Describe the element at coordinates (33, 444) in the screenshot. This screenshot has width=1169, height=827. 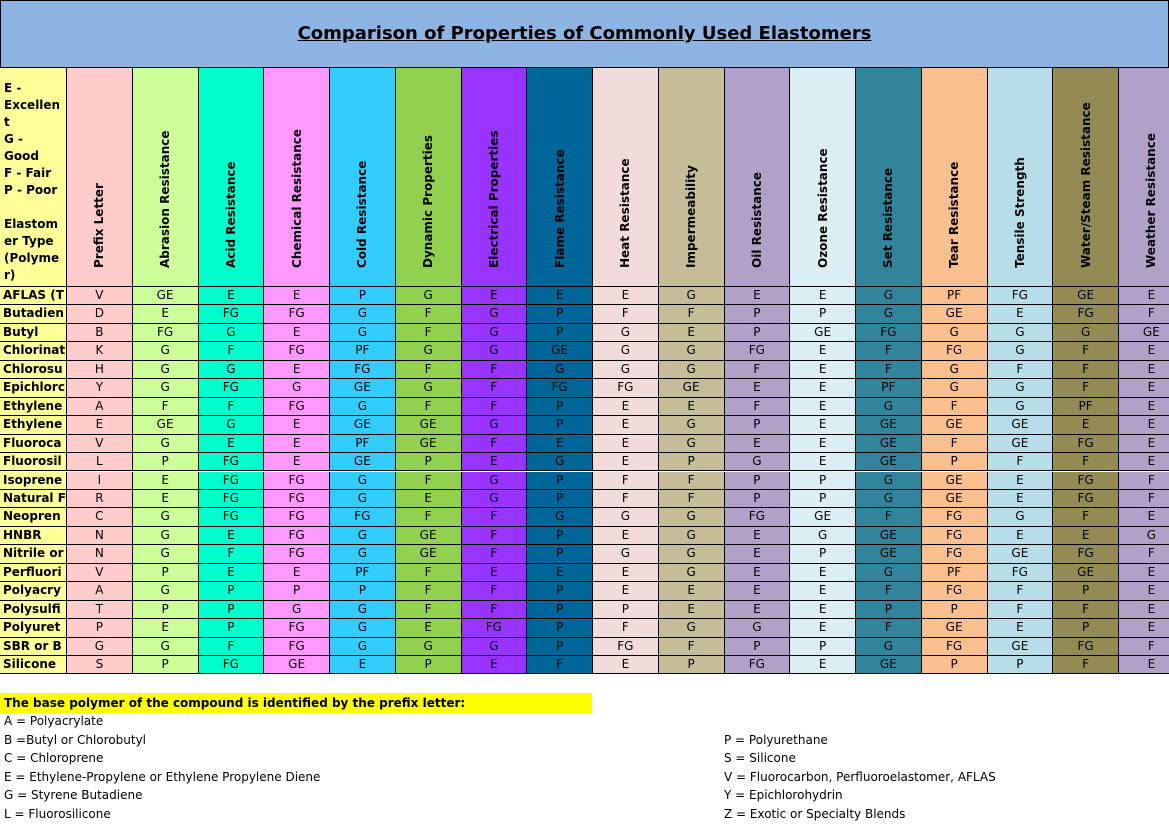
I see `elastomer-name-cell: Fluoroca` at that location.